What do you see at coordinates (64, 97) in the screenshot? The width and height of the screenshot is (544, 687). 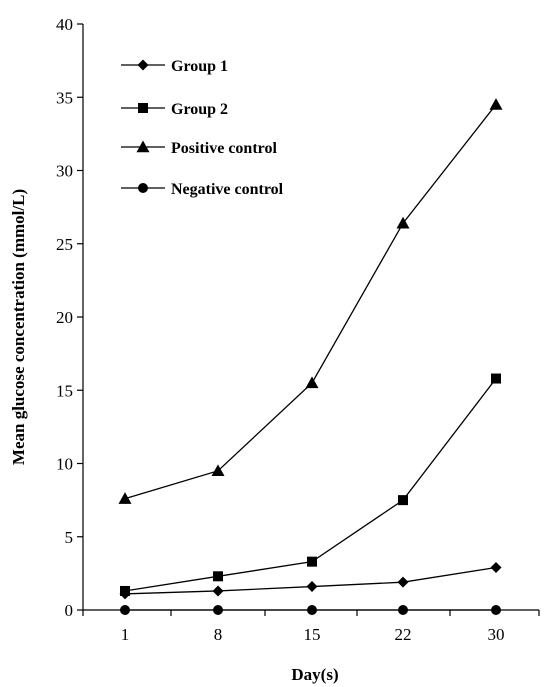 I see `y-tick-label: 35` at bounding box center [64, 97].